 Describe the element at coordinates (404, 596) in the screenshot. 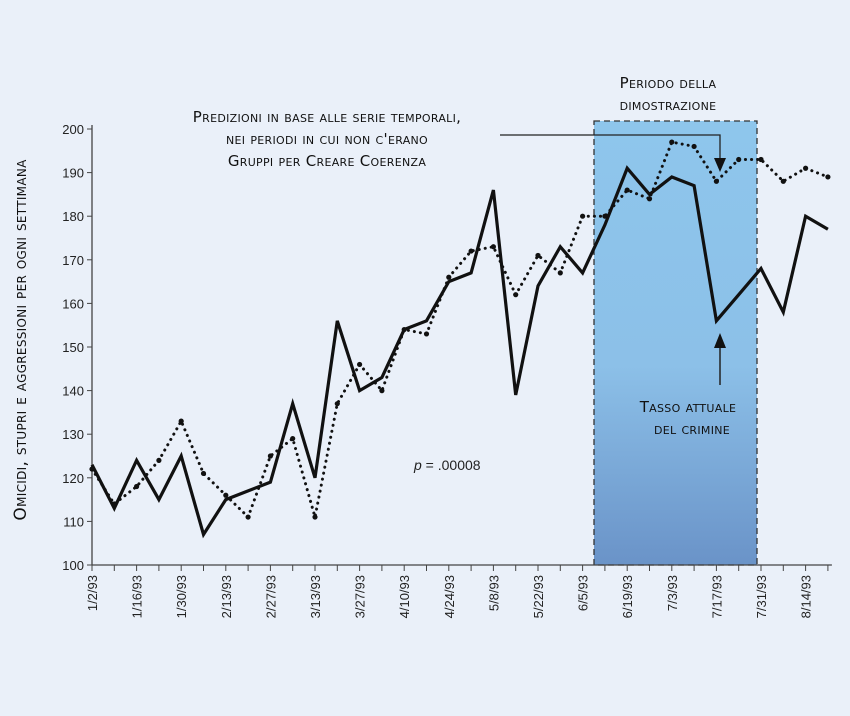

I see `x-tick-label: 4/10/93` at that location.